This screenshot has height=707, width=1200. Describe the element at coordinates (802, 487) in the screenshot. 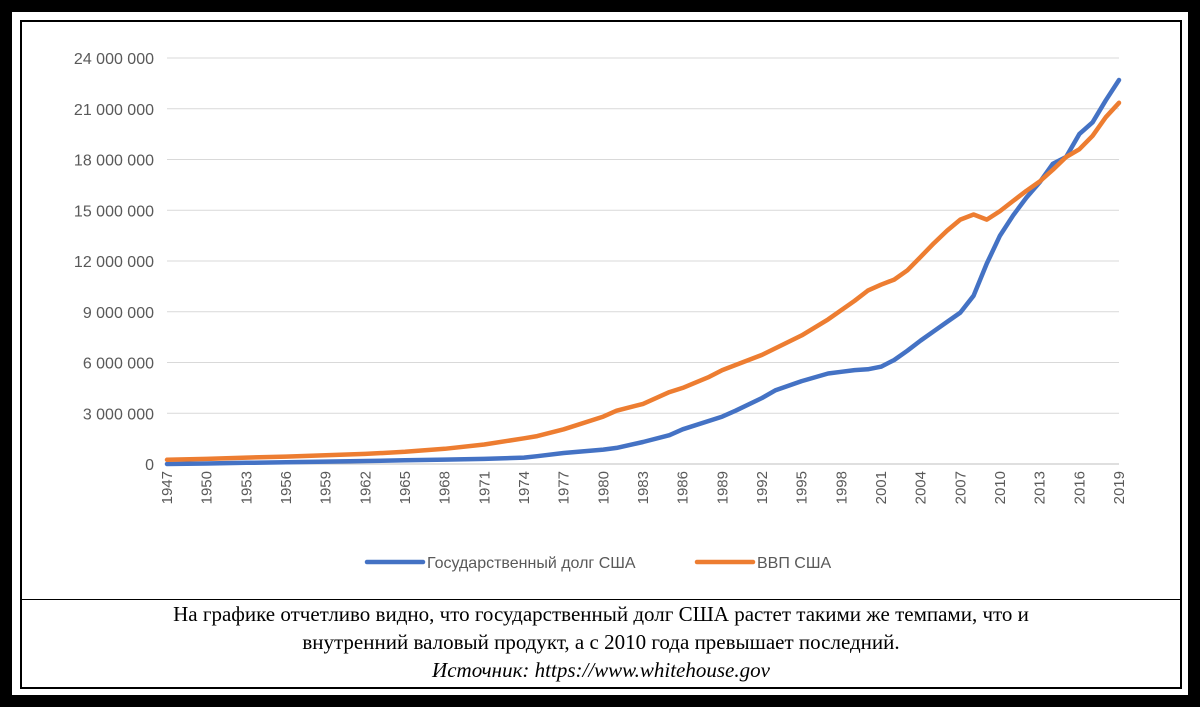

I see `x-tick-label: 1995` at that location.